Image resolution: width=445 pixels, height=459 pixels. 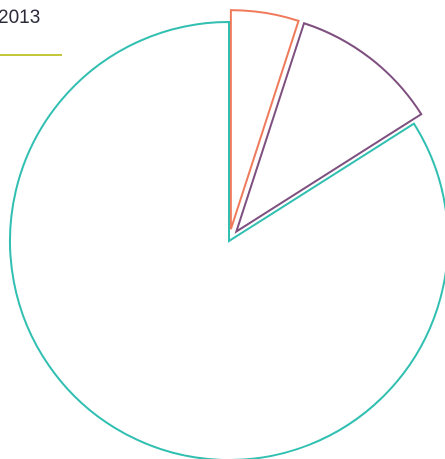 What do you see at coordinates (264, 119) in the screenshot?
I see `pie-slice` at bounding box center [264, 119].